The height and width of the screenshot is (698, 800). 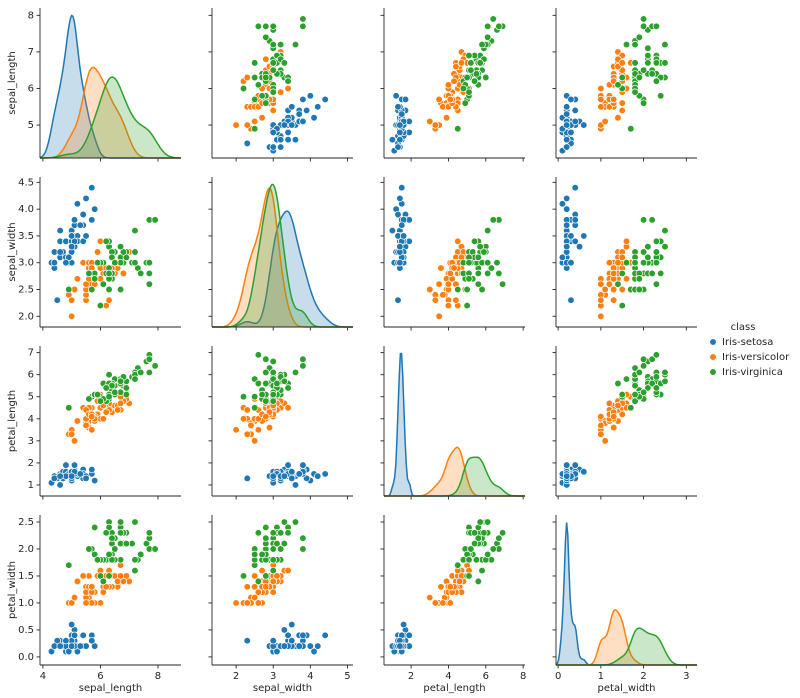 I want to click on x-tick-label: 2, so click(x=236, y=676).